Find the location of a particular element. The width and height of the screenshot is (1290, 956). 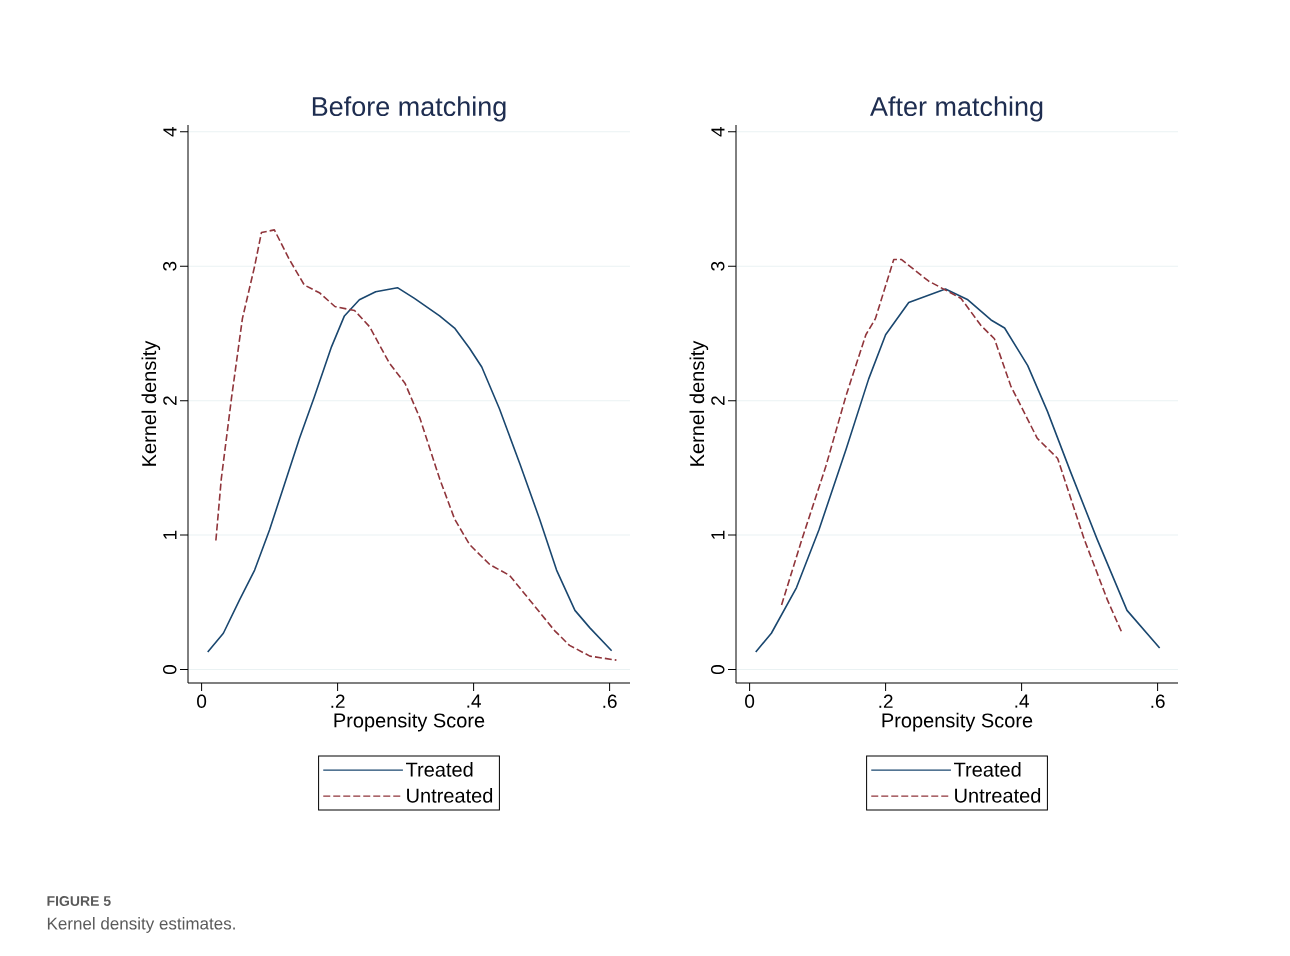

caption: FIGURE 5 is located at coordinates (79, 901).